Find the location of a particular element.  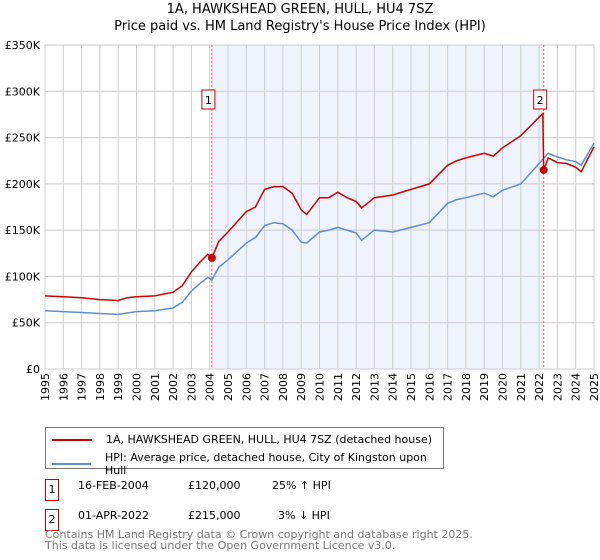

sale-price: £120,000 is located at coordinates (214, 485).